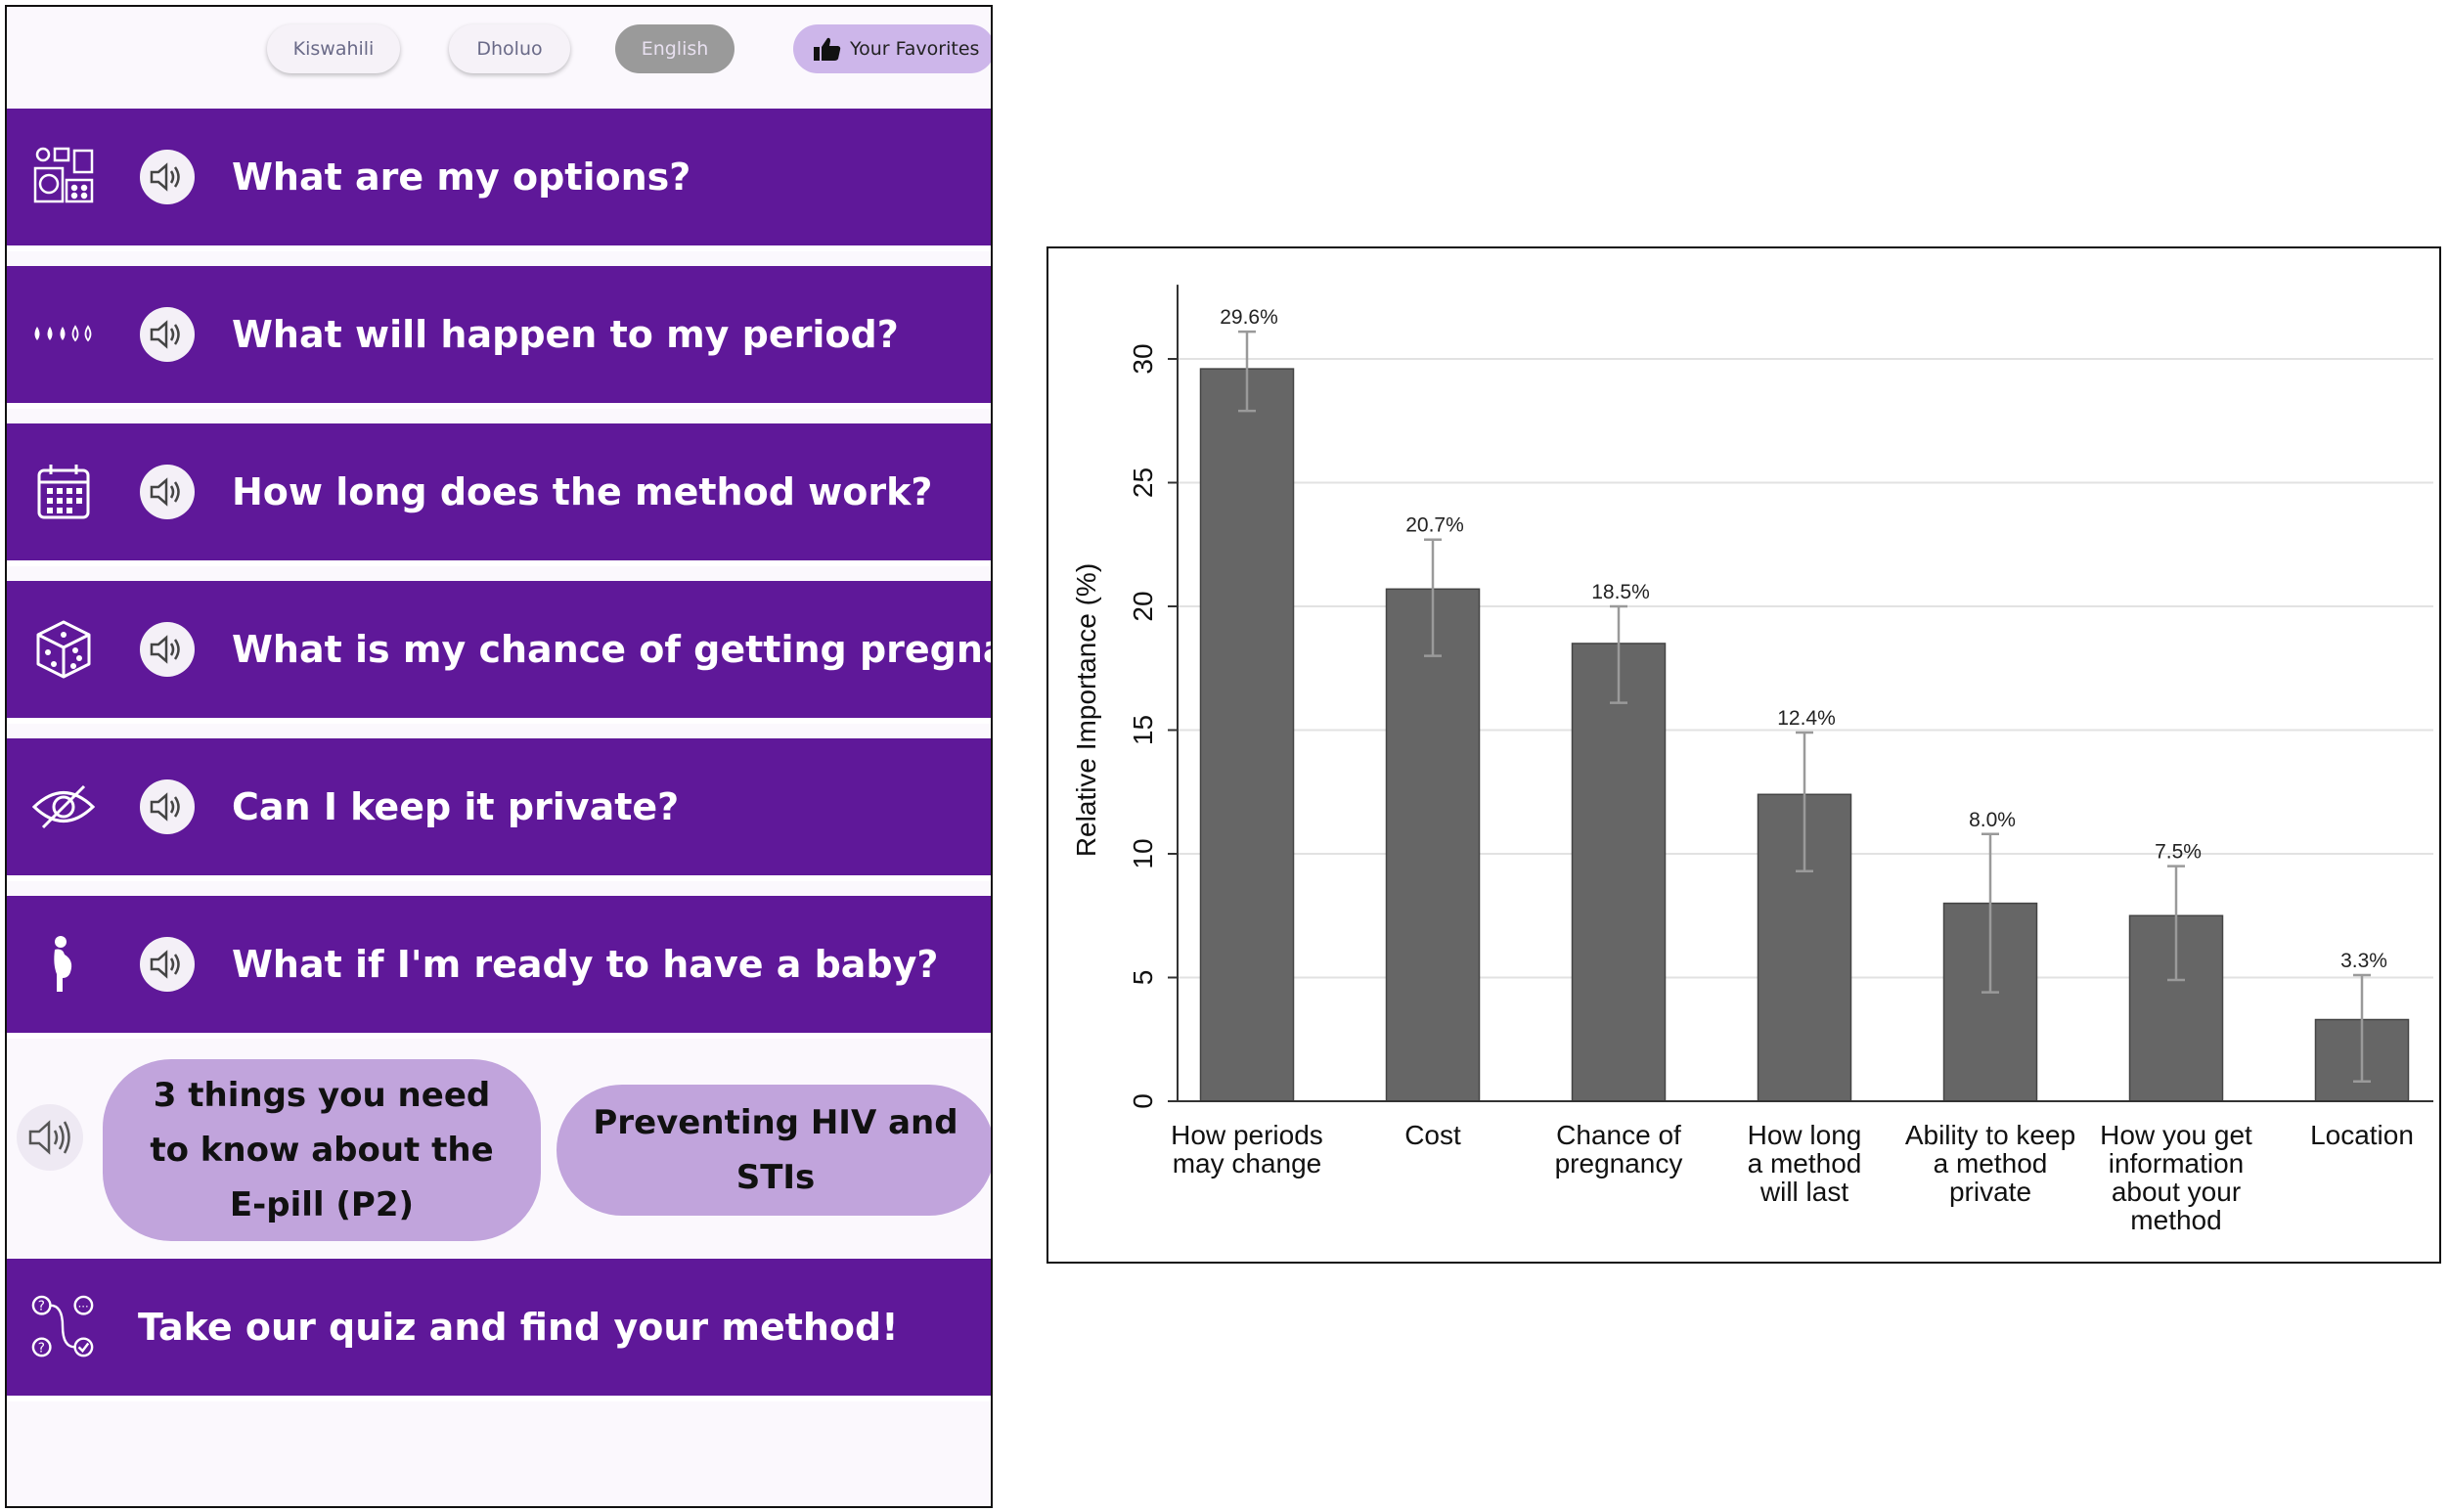  What do you see at coordinates (1143, 606) in the screenshot?
I see `y-tick-label: 20` at bounding box center [1143, 606].